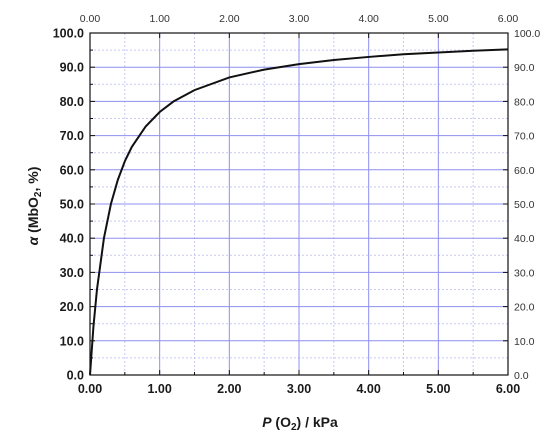 The width and height of the screenshot is (547, 432). I want to click on y-tick-label-right: 60.0, so click(524, 171).